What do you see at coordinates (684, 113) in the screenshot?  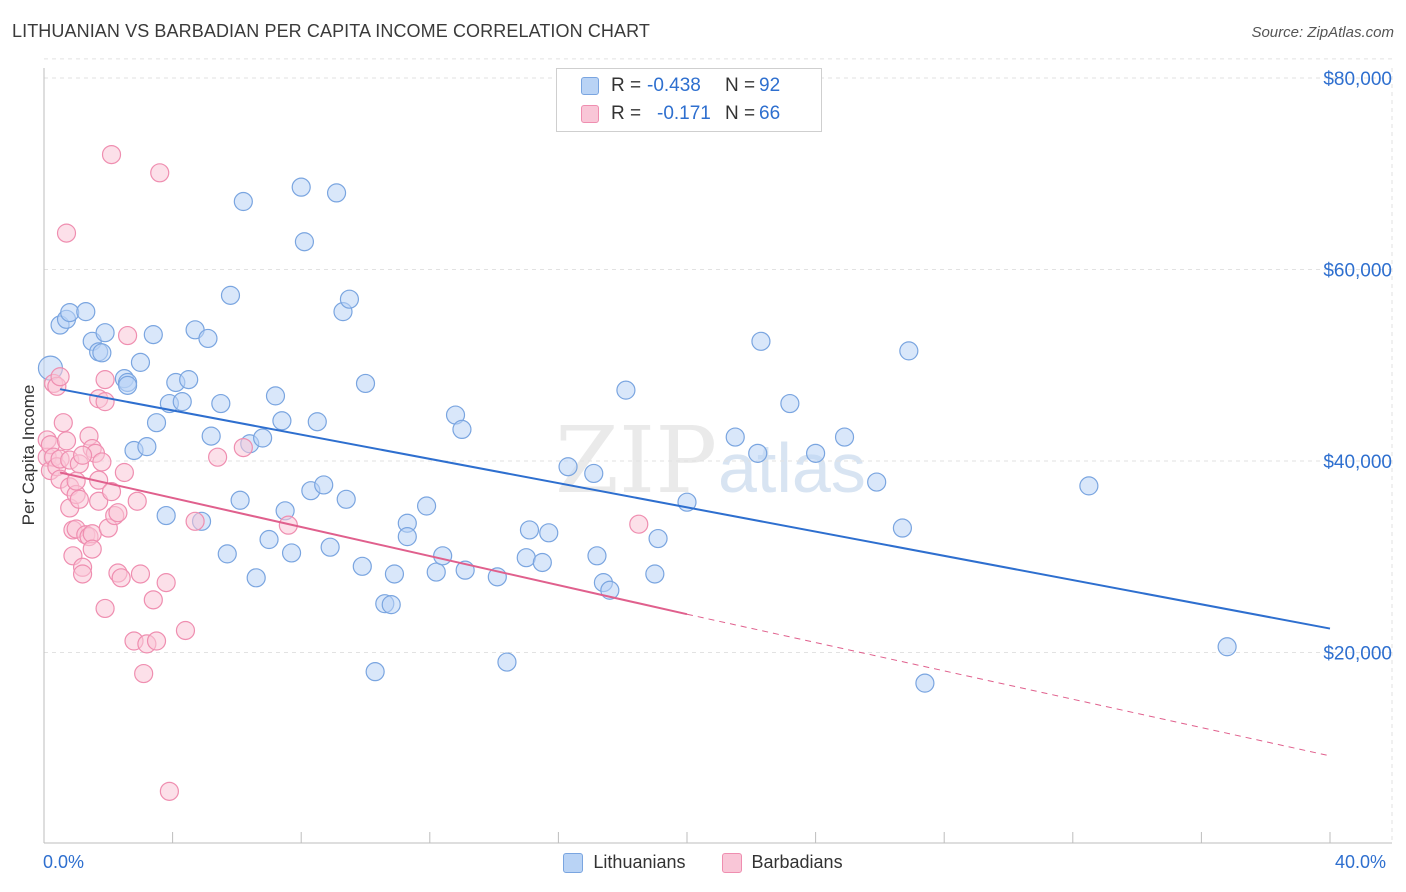 I see `r-value: -0.171` at bounding box center [684, 113].